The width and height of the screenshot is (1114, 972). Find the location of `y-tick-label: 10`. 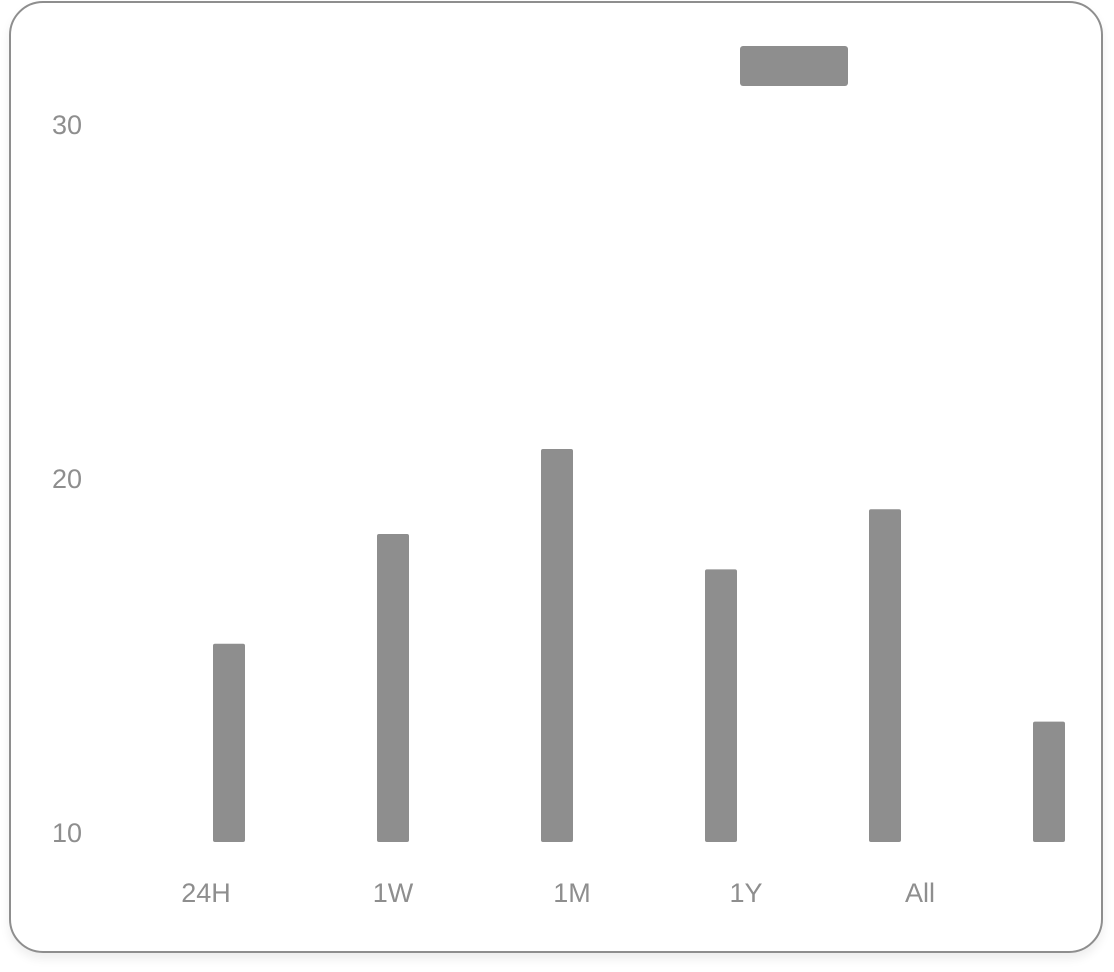

y-tick-label: 10 is located at coordinates (67, 833).